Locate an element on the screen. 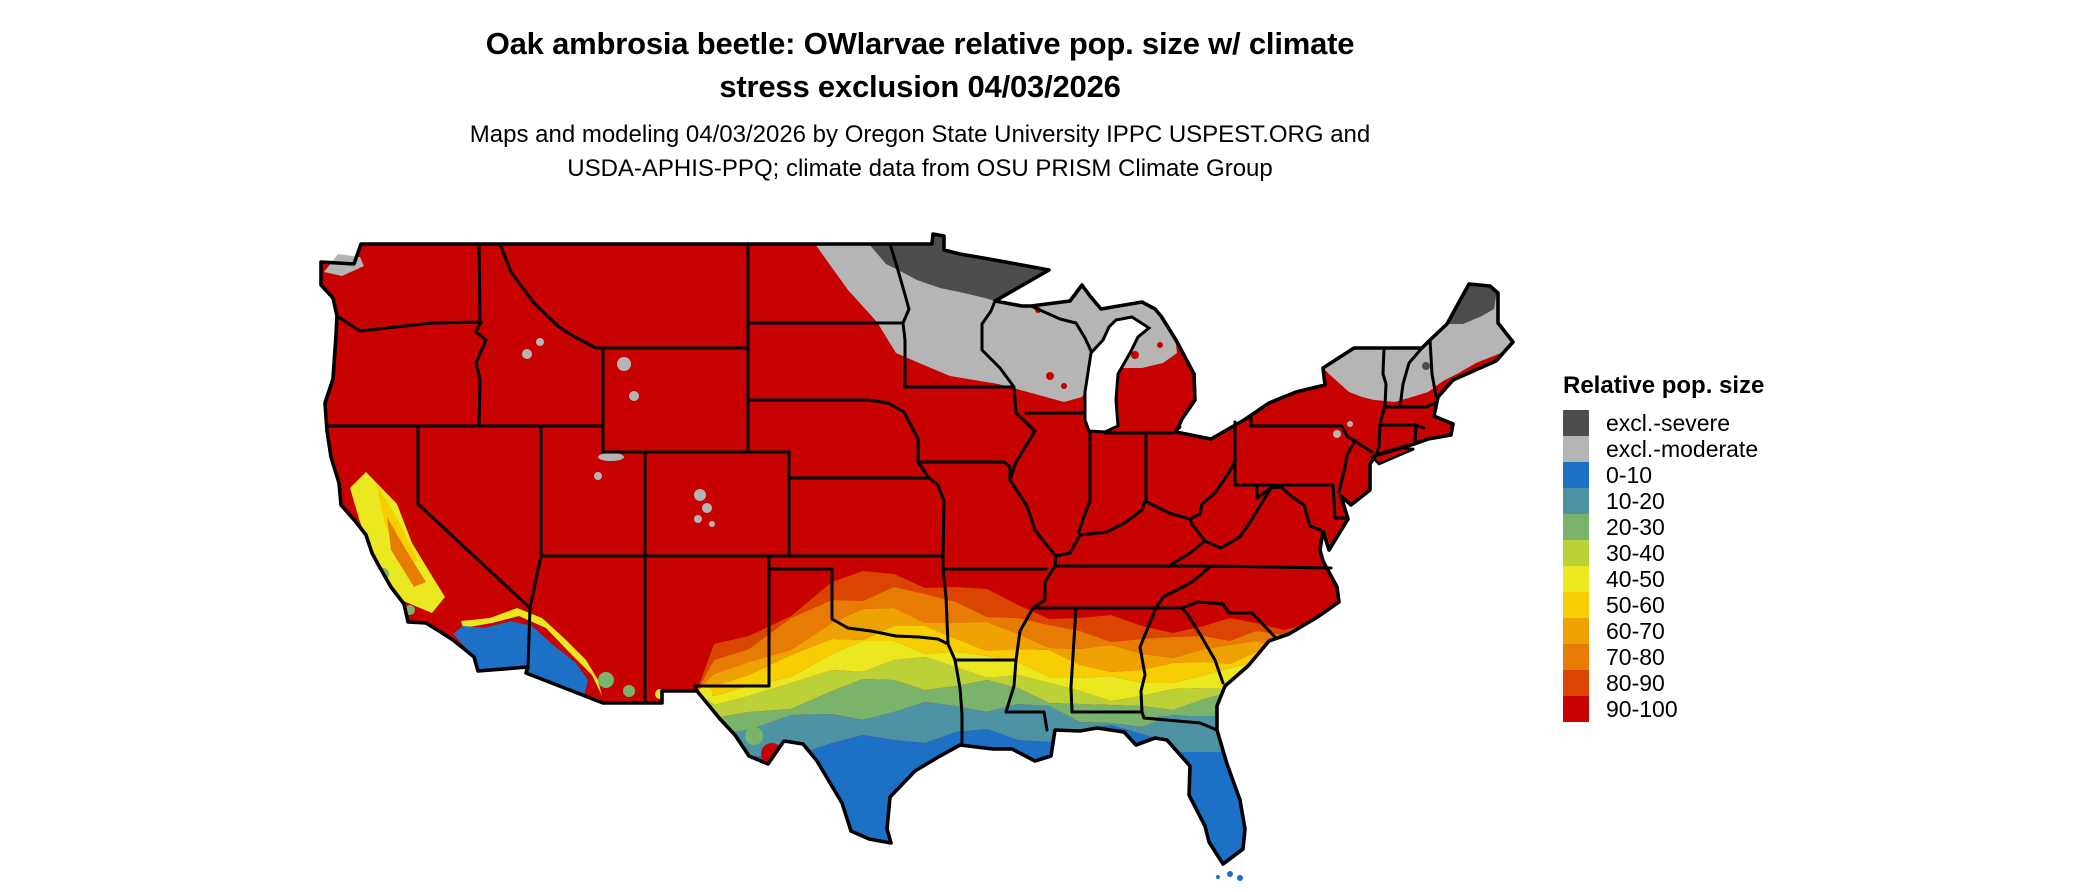  legend-item-excl.-moderate: excl.-moderate is located at coordinates (1733, 449).